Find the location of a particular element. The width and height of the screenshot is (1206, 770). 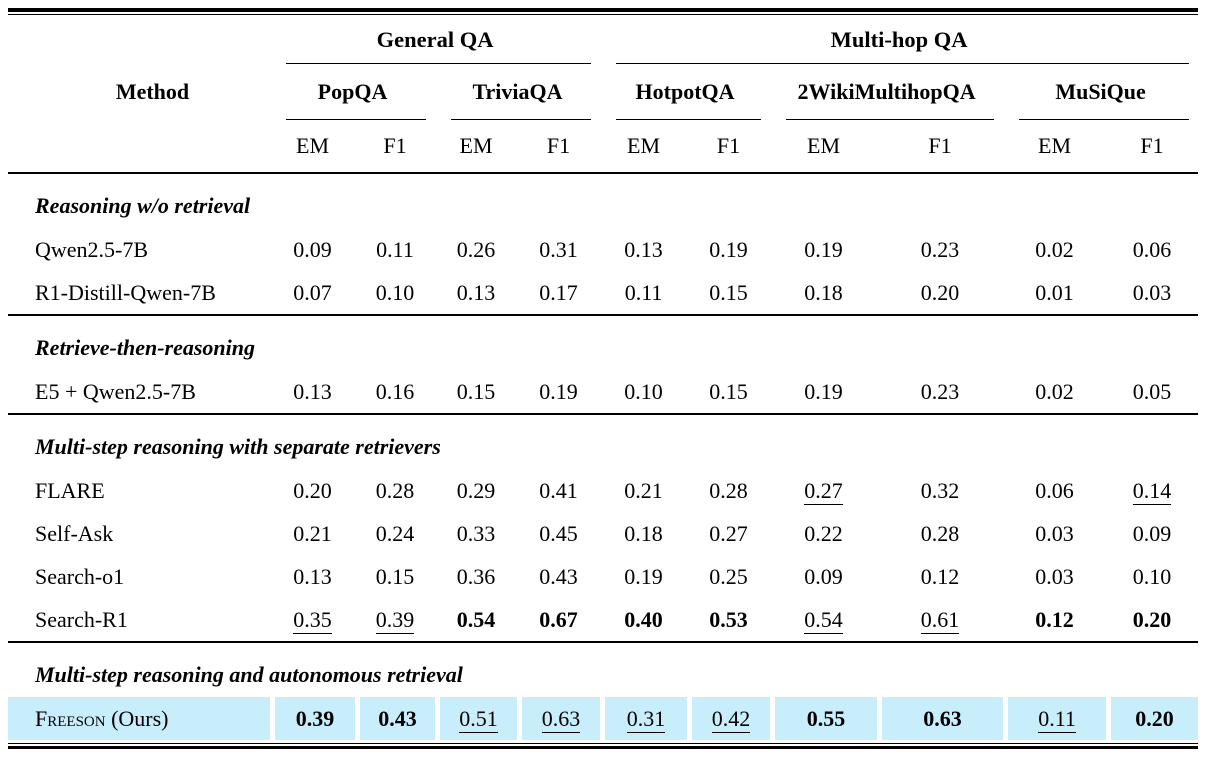

section-title: Retrieve-then-reasoning is located at coordinates (603, 342).